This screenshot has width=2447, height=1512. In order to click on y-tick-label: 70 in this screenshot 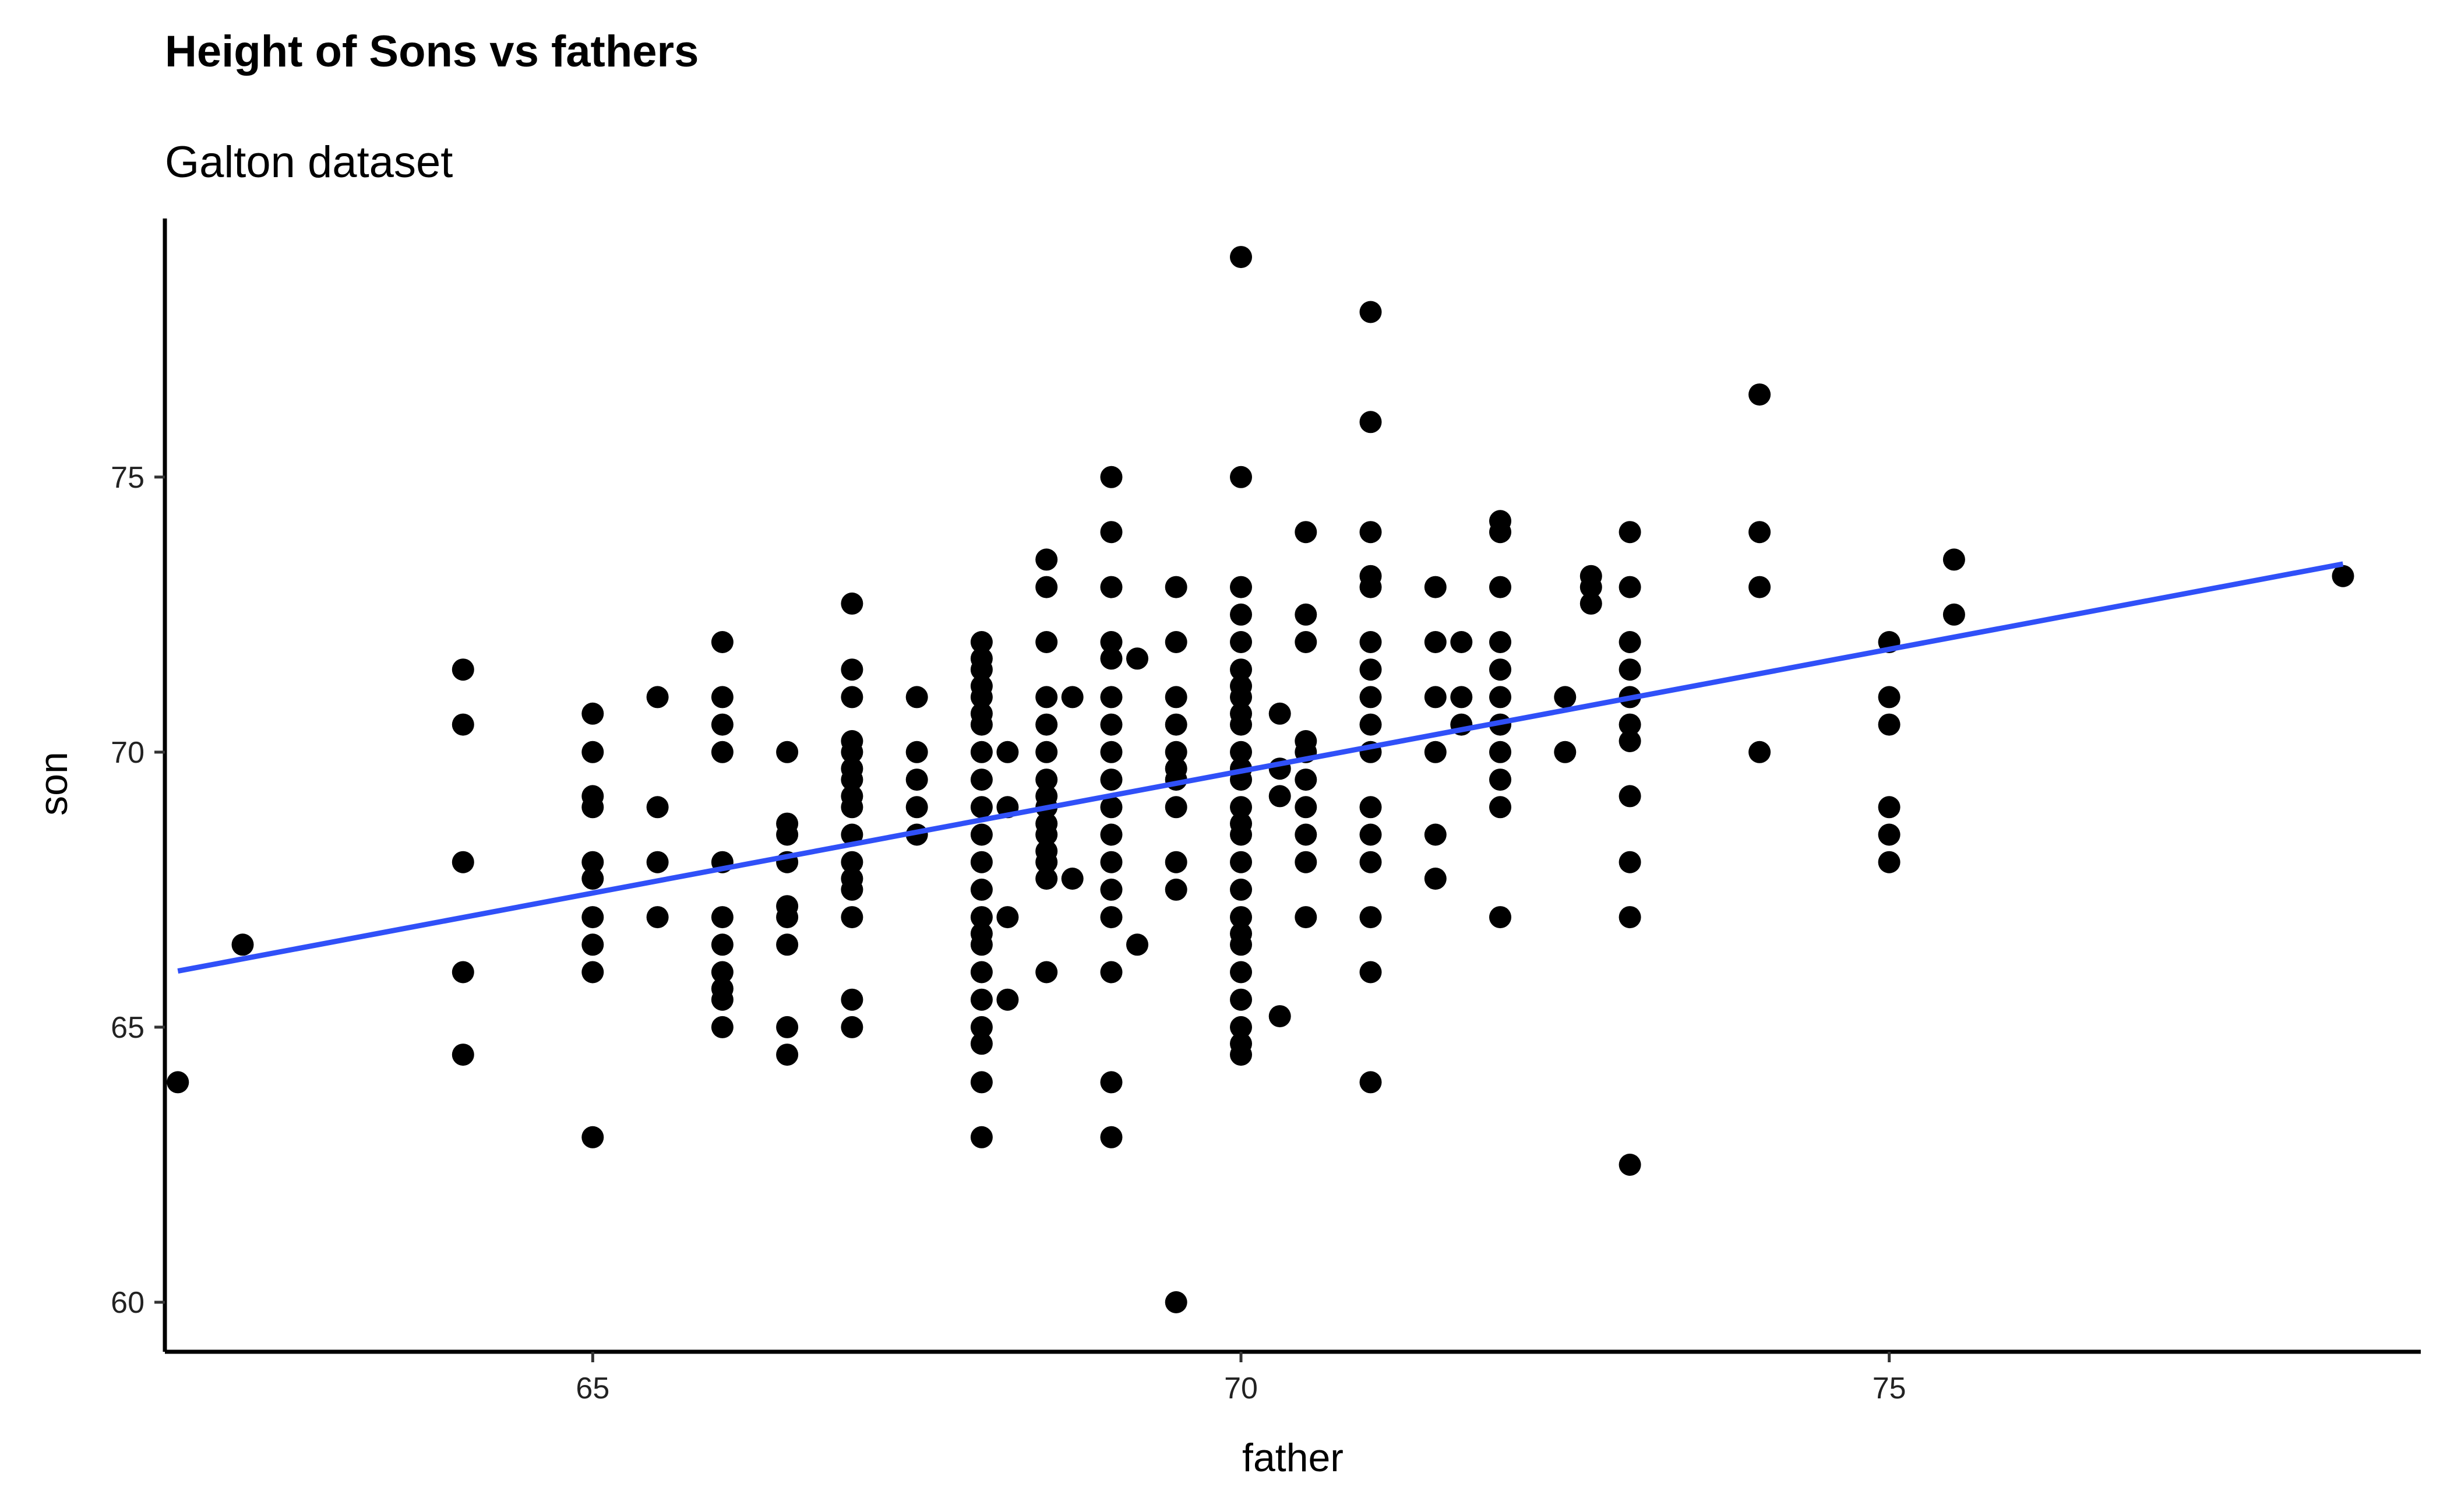, I will do `click(127, 753)`.